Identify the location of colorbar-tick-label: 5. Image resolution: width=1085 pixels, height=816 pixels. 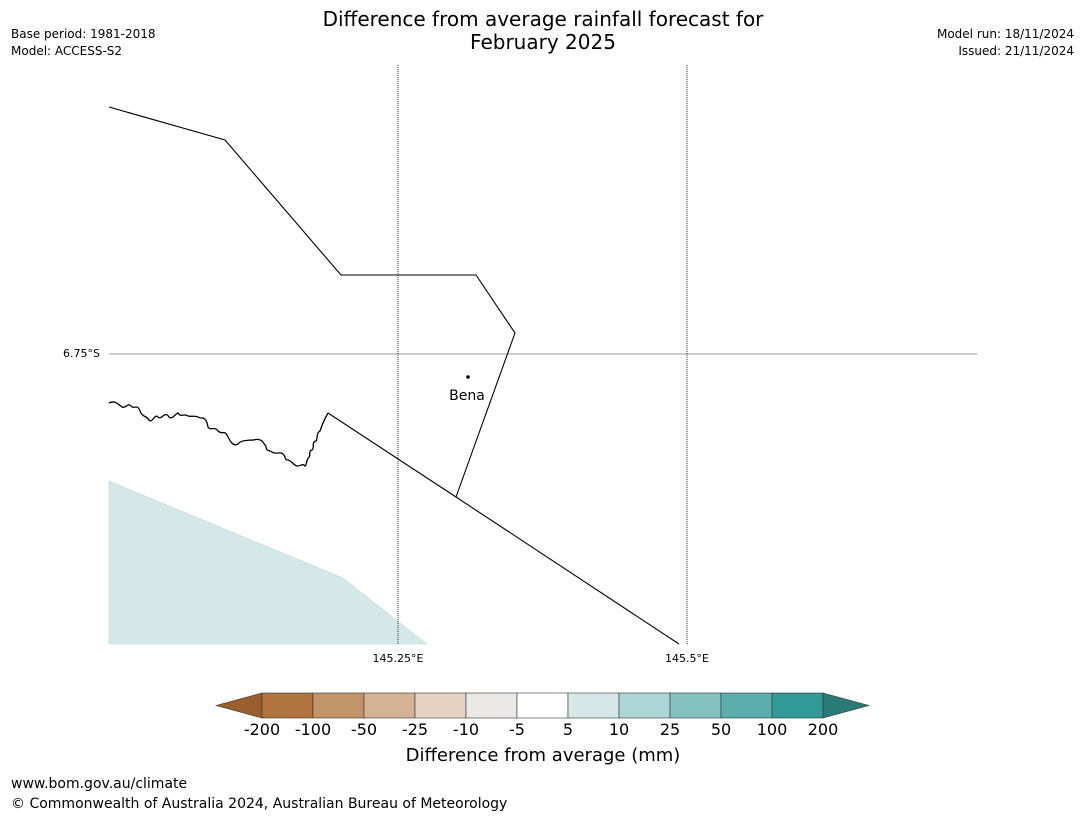
(568, 729).